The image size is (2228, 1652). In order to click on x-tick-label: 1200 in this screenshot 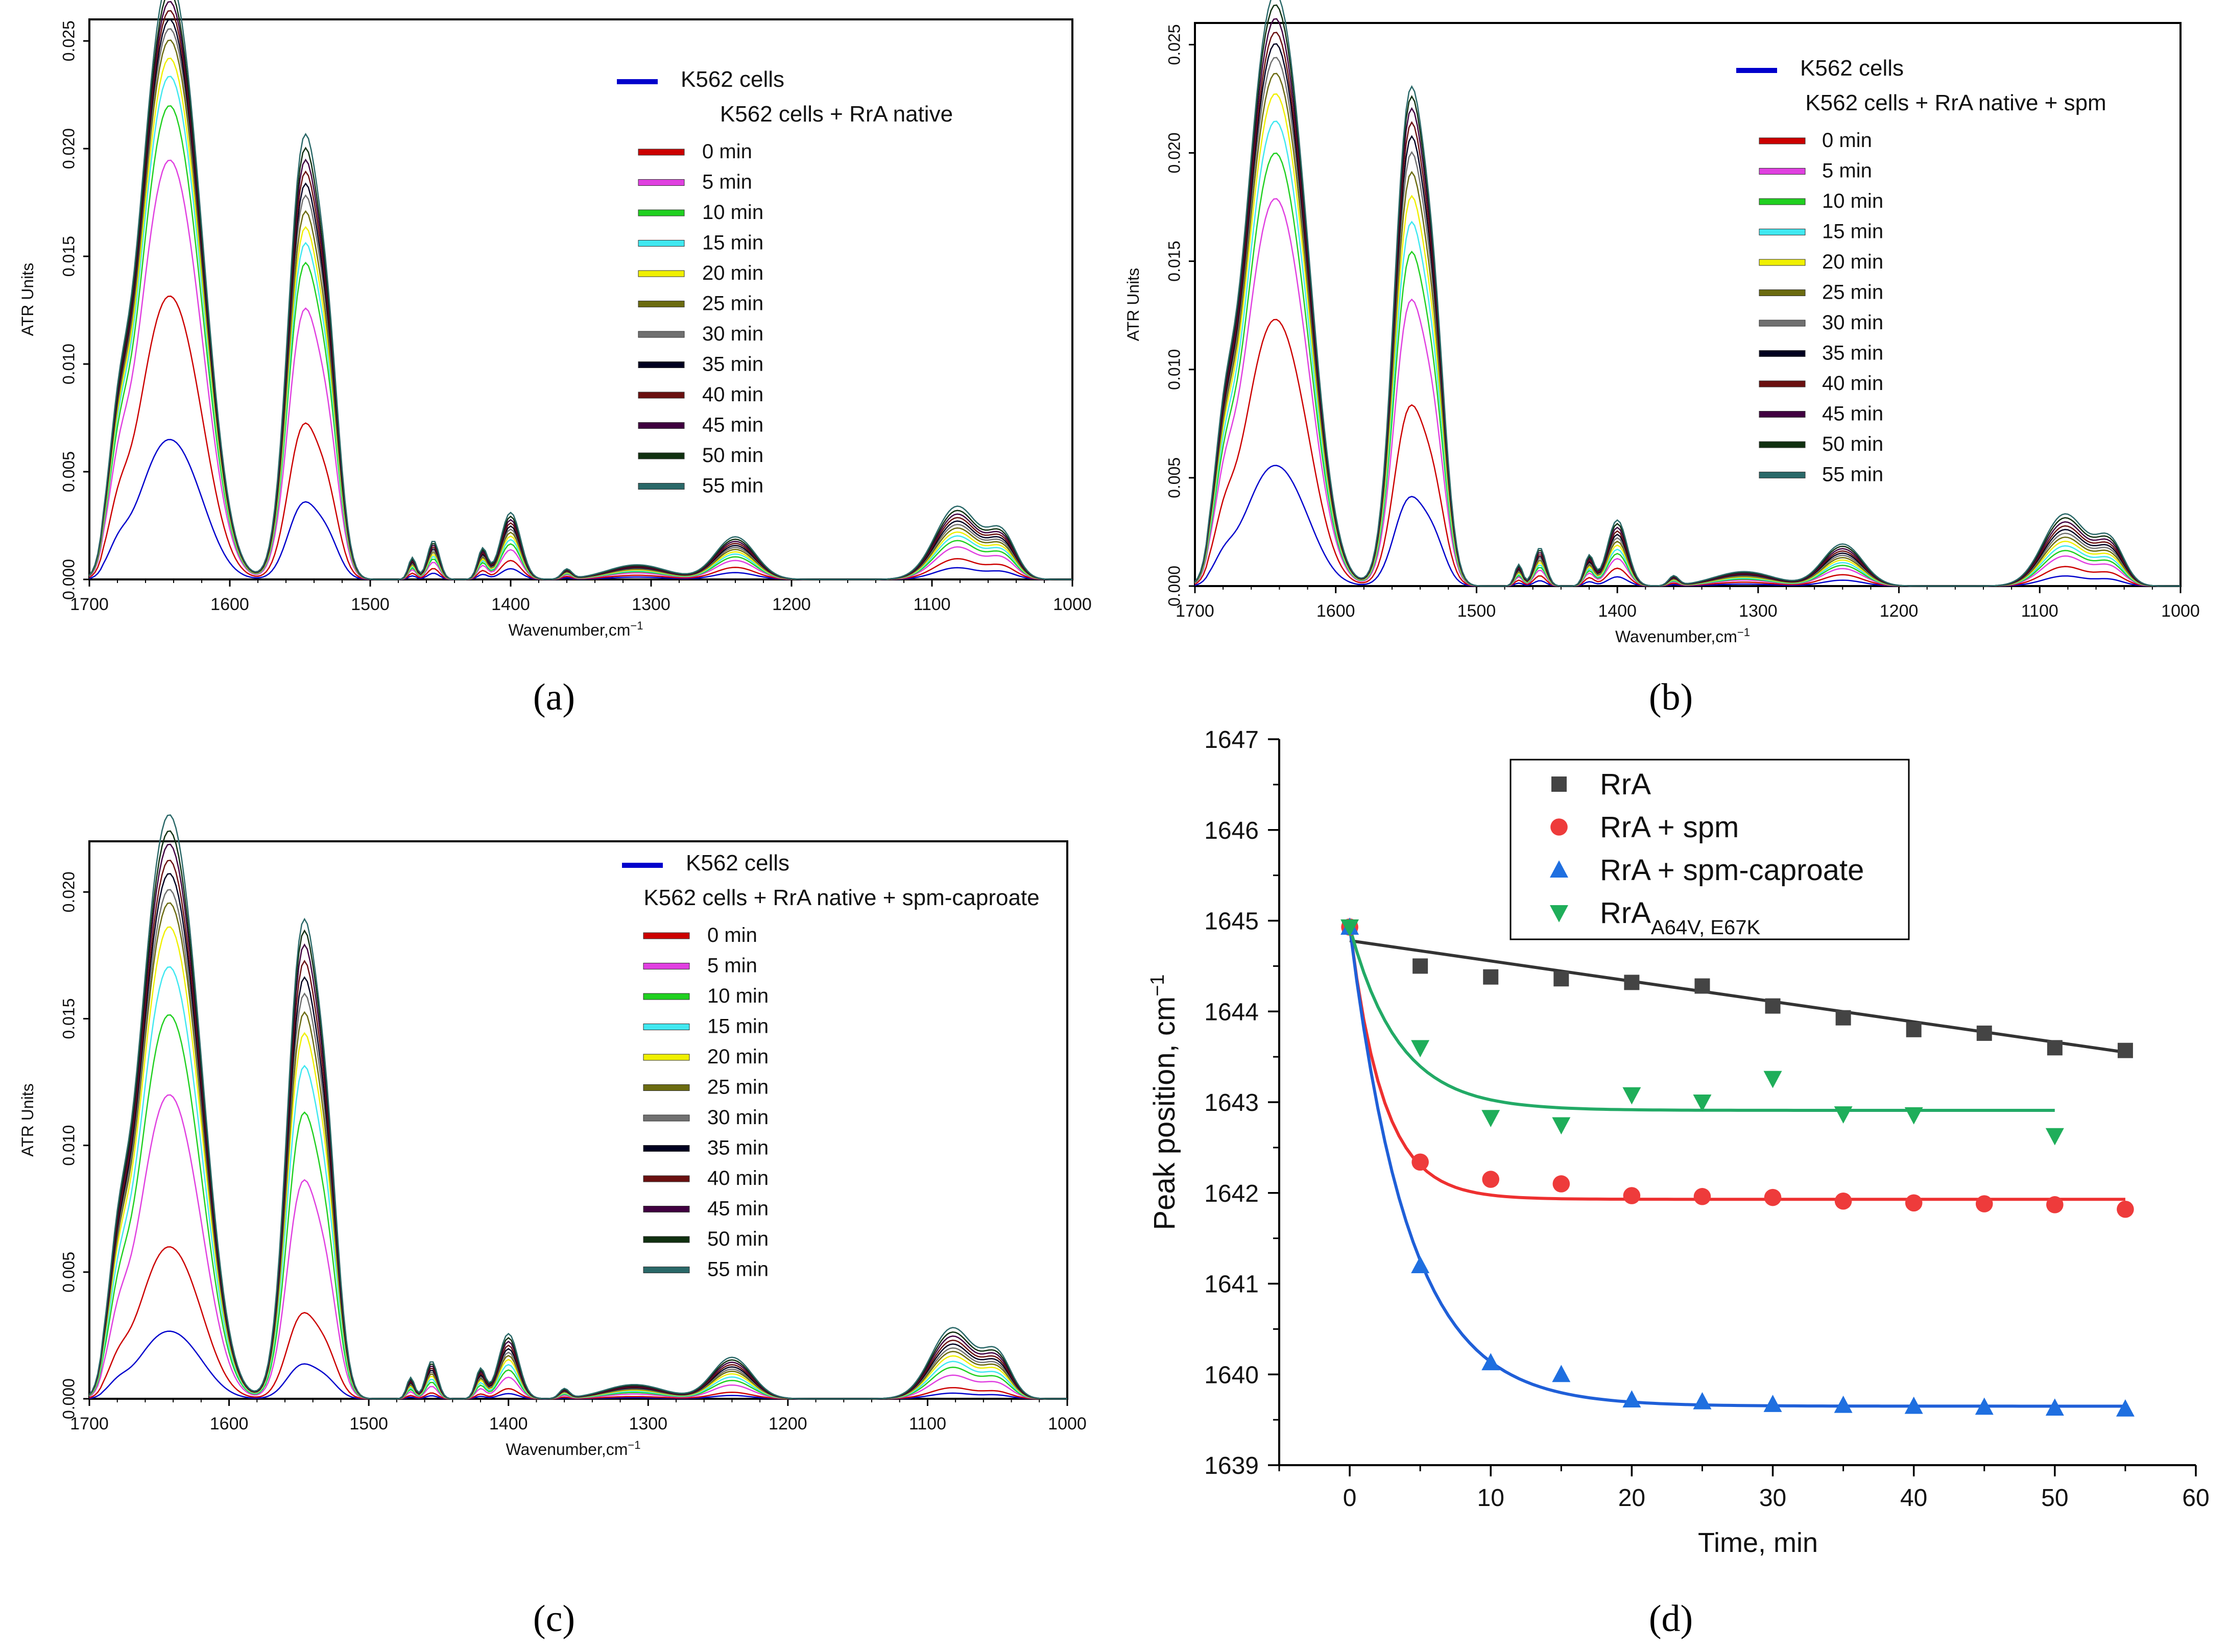, I will do `click(788, 1424)`.